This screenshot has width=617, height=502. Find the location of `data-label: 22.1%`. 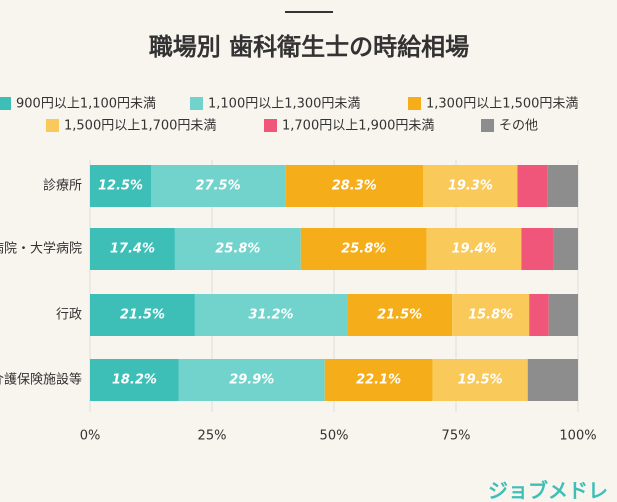

data-label: 22.1% is located at coordinates (378, 380).